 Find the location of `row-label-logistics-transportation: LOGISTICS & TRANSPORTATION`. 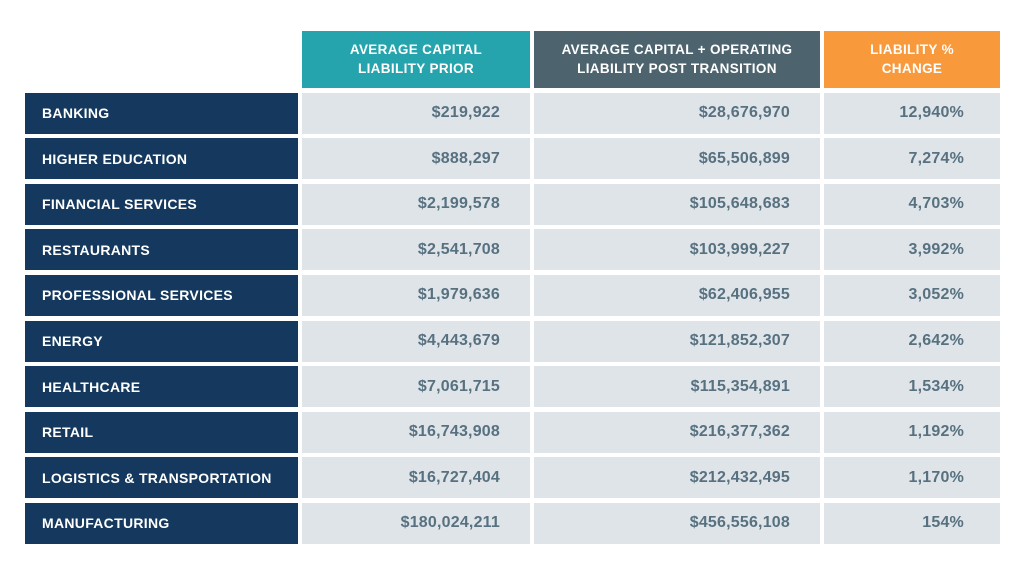

row-label-logistics-transportation: LOGISTICS & TRANSPORTATION is located at coordinates (161, 478).